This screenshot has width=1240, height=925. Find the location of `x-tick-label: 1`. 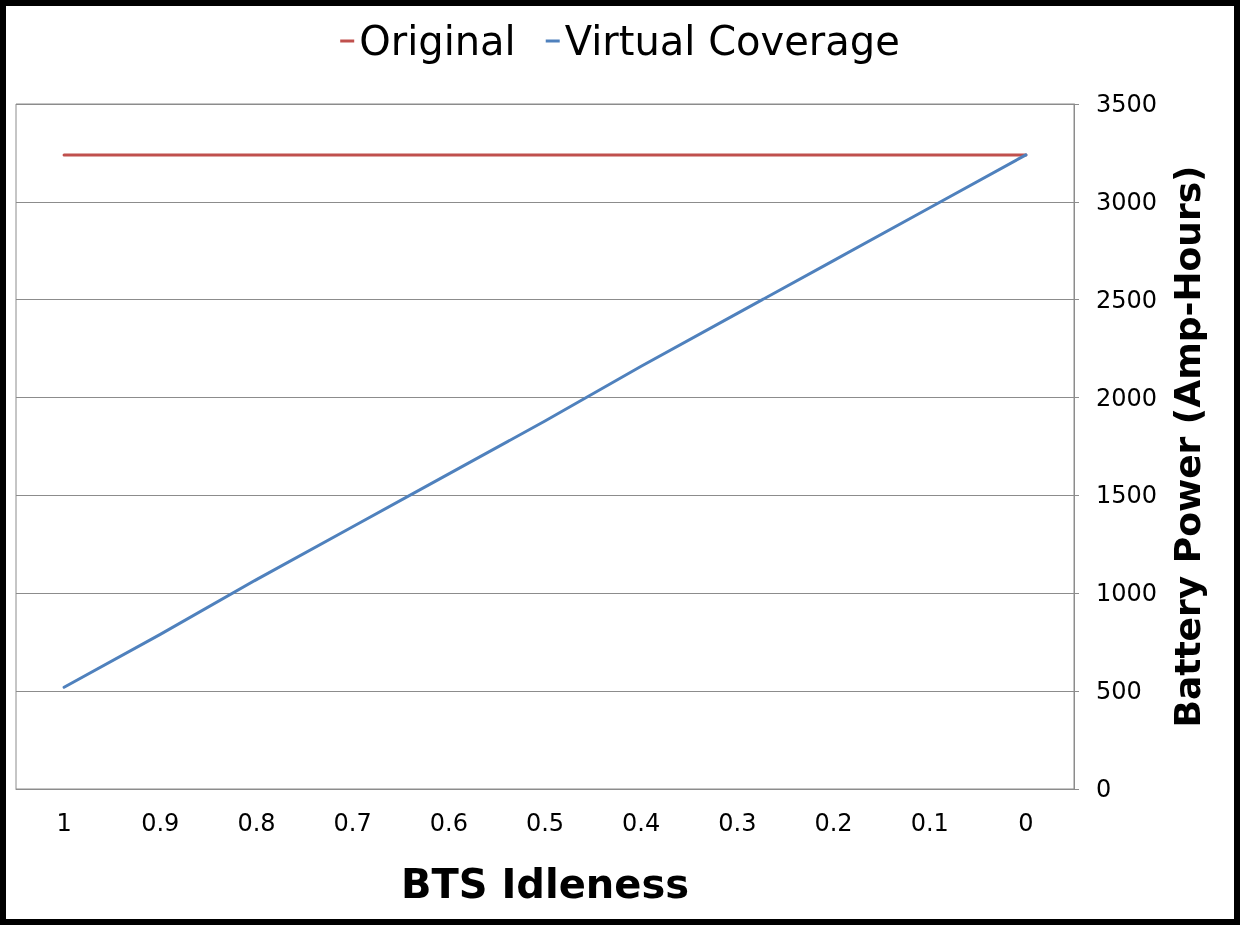

x-tick-label: 1 is located at coordinates (64, 823).